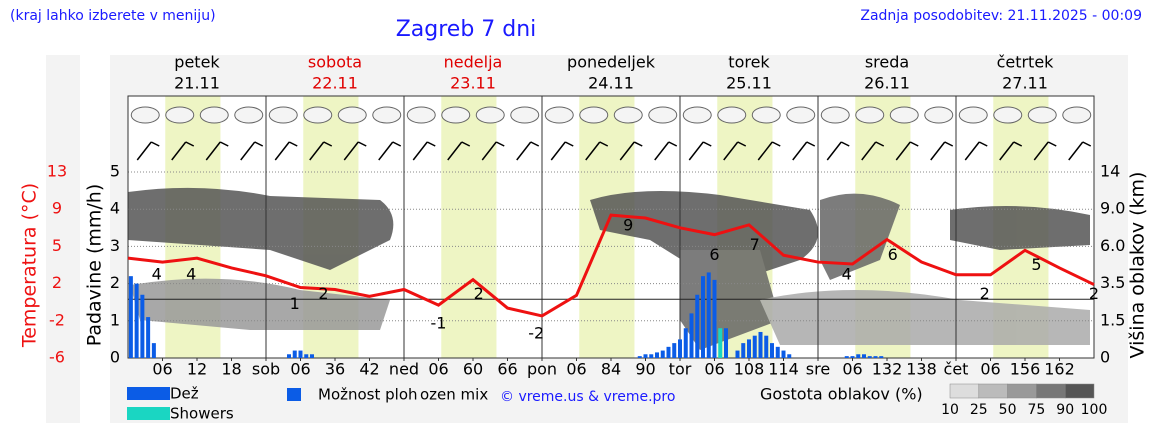 The image size is (1152, 443). Describe the element at coordinates (1110, 171) in the screenshot. I see `y2-tick-label: 14` at that location.